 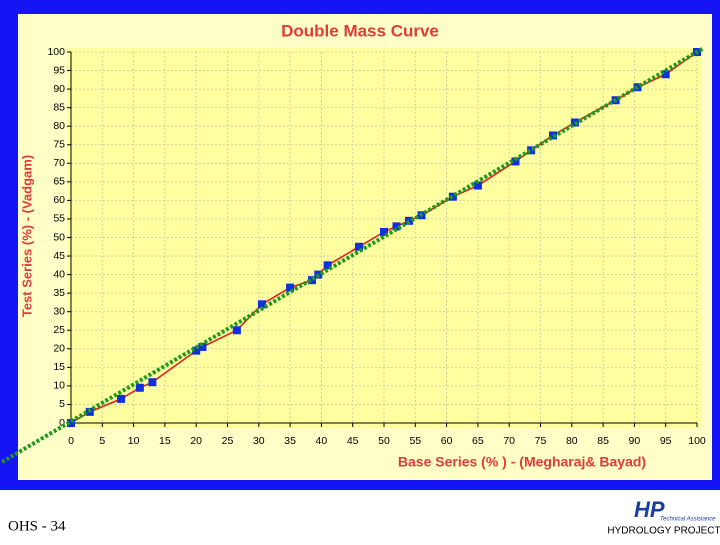 I want to click on y-axis-label: Test Series (%) - (Vadgam), so click(x=26, y=236).